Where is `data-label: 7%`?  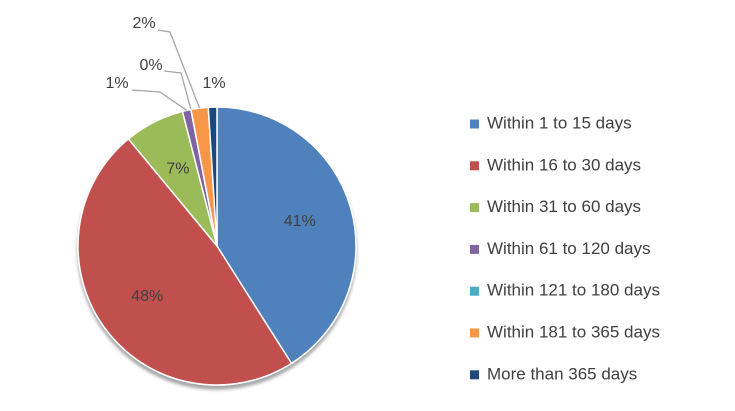 data-label: 7% is located at coordinates (177, 168).